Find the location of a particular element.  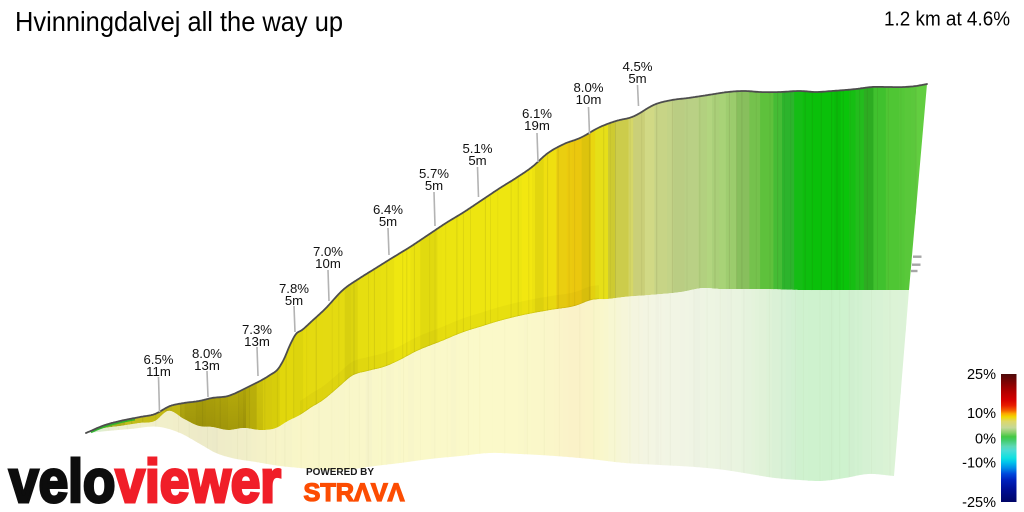

svg-text: POWERED BY is located at coordinates (340, 472).